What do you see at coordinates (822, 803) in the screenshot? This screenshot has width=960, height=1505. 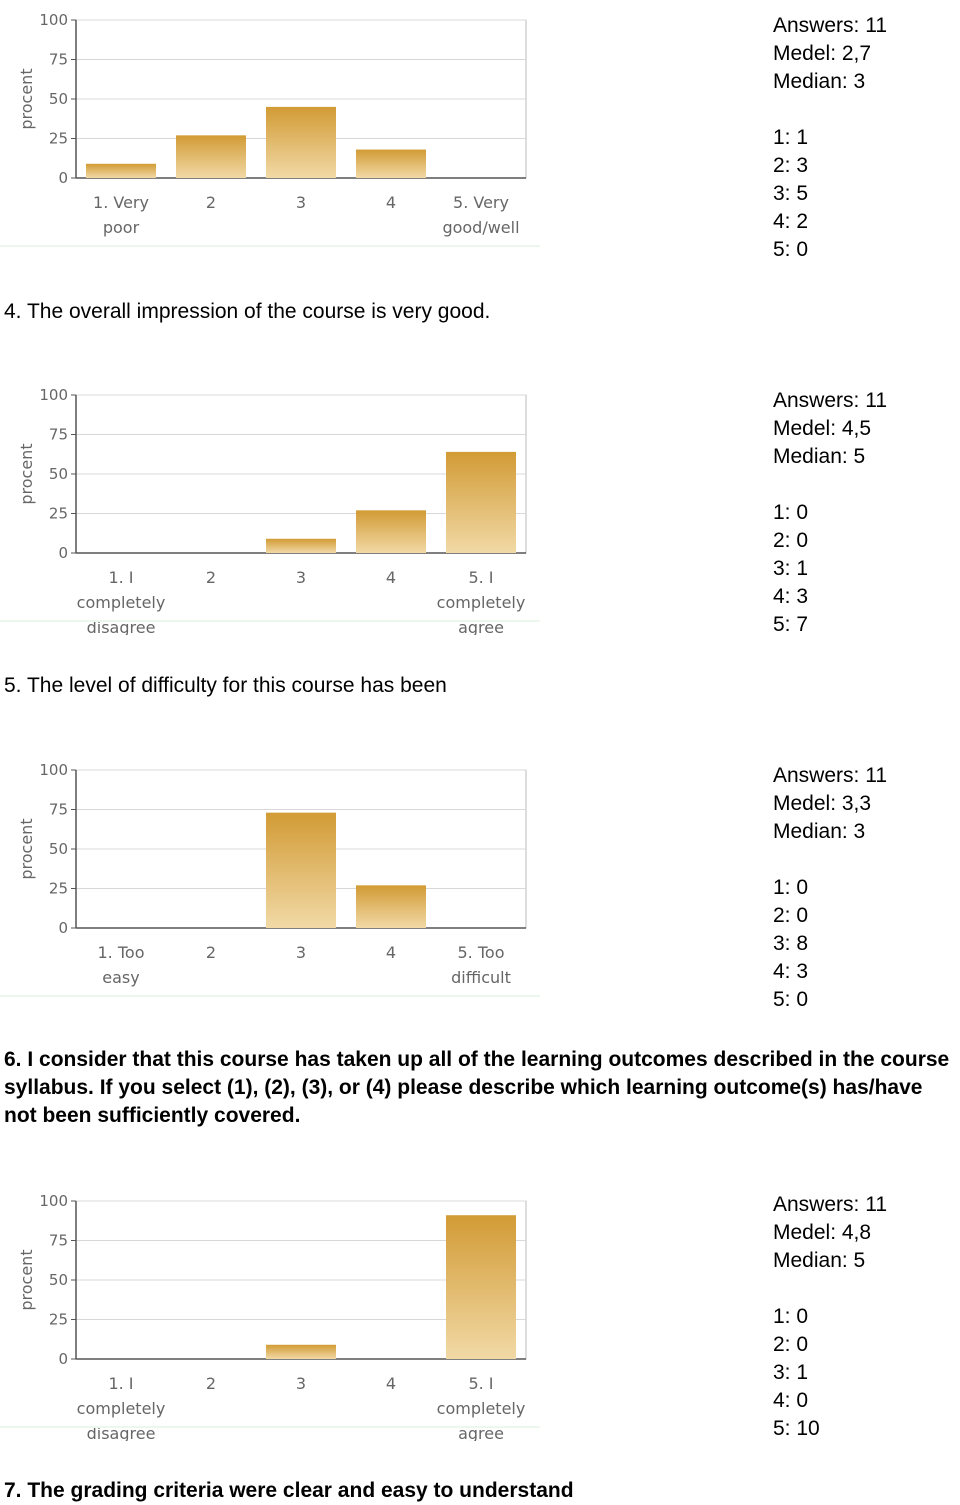 I see `mean-value: Medel: 3,3` at bounding box center [822, 803].